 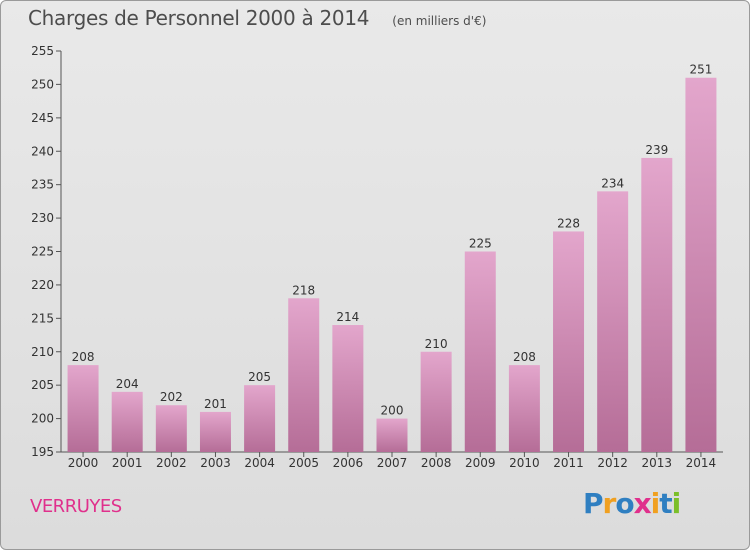 I want to click on x-tick-label: 2003, so click(x=215, y=463).